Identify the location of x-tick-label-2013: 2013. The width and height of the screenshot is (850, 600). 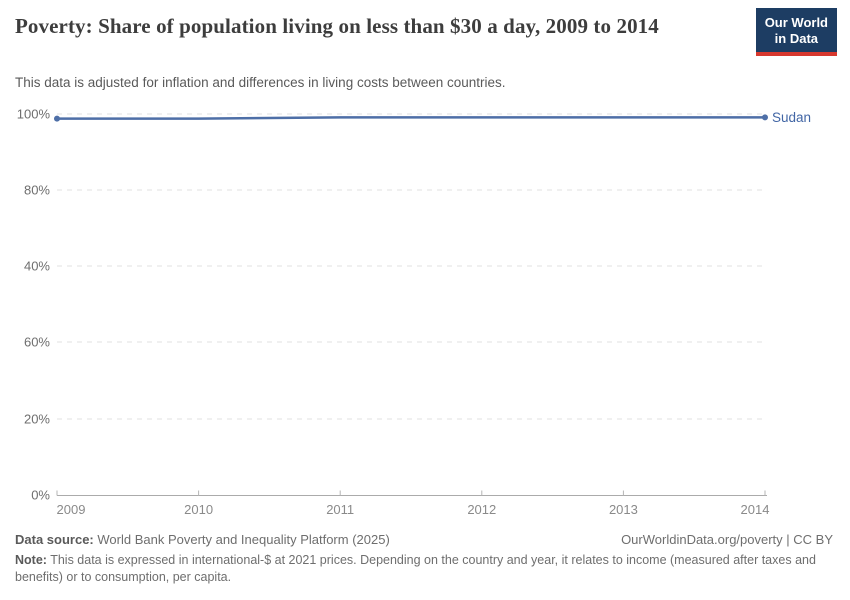
(623, 509).